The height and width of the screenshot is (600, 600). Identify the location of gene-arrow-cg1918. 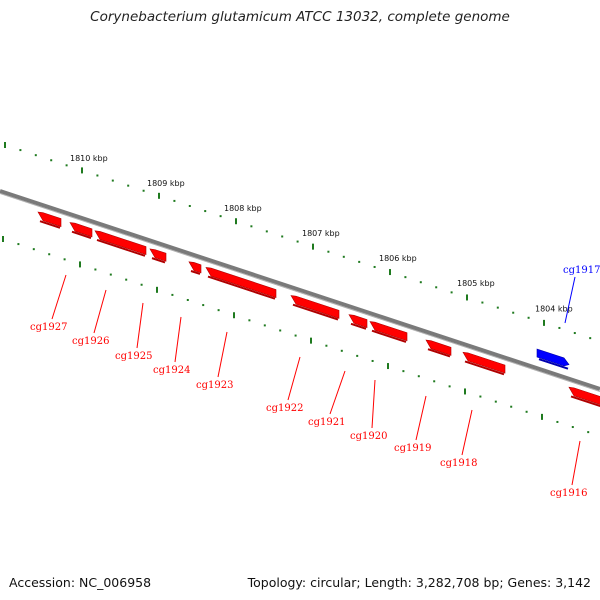
(484, 362).